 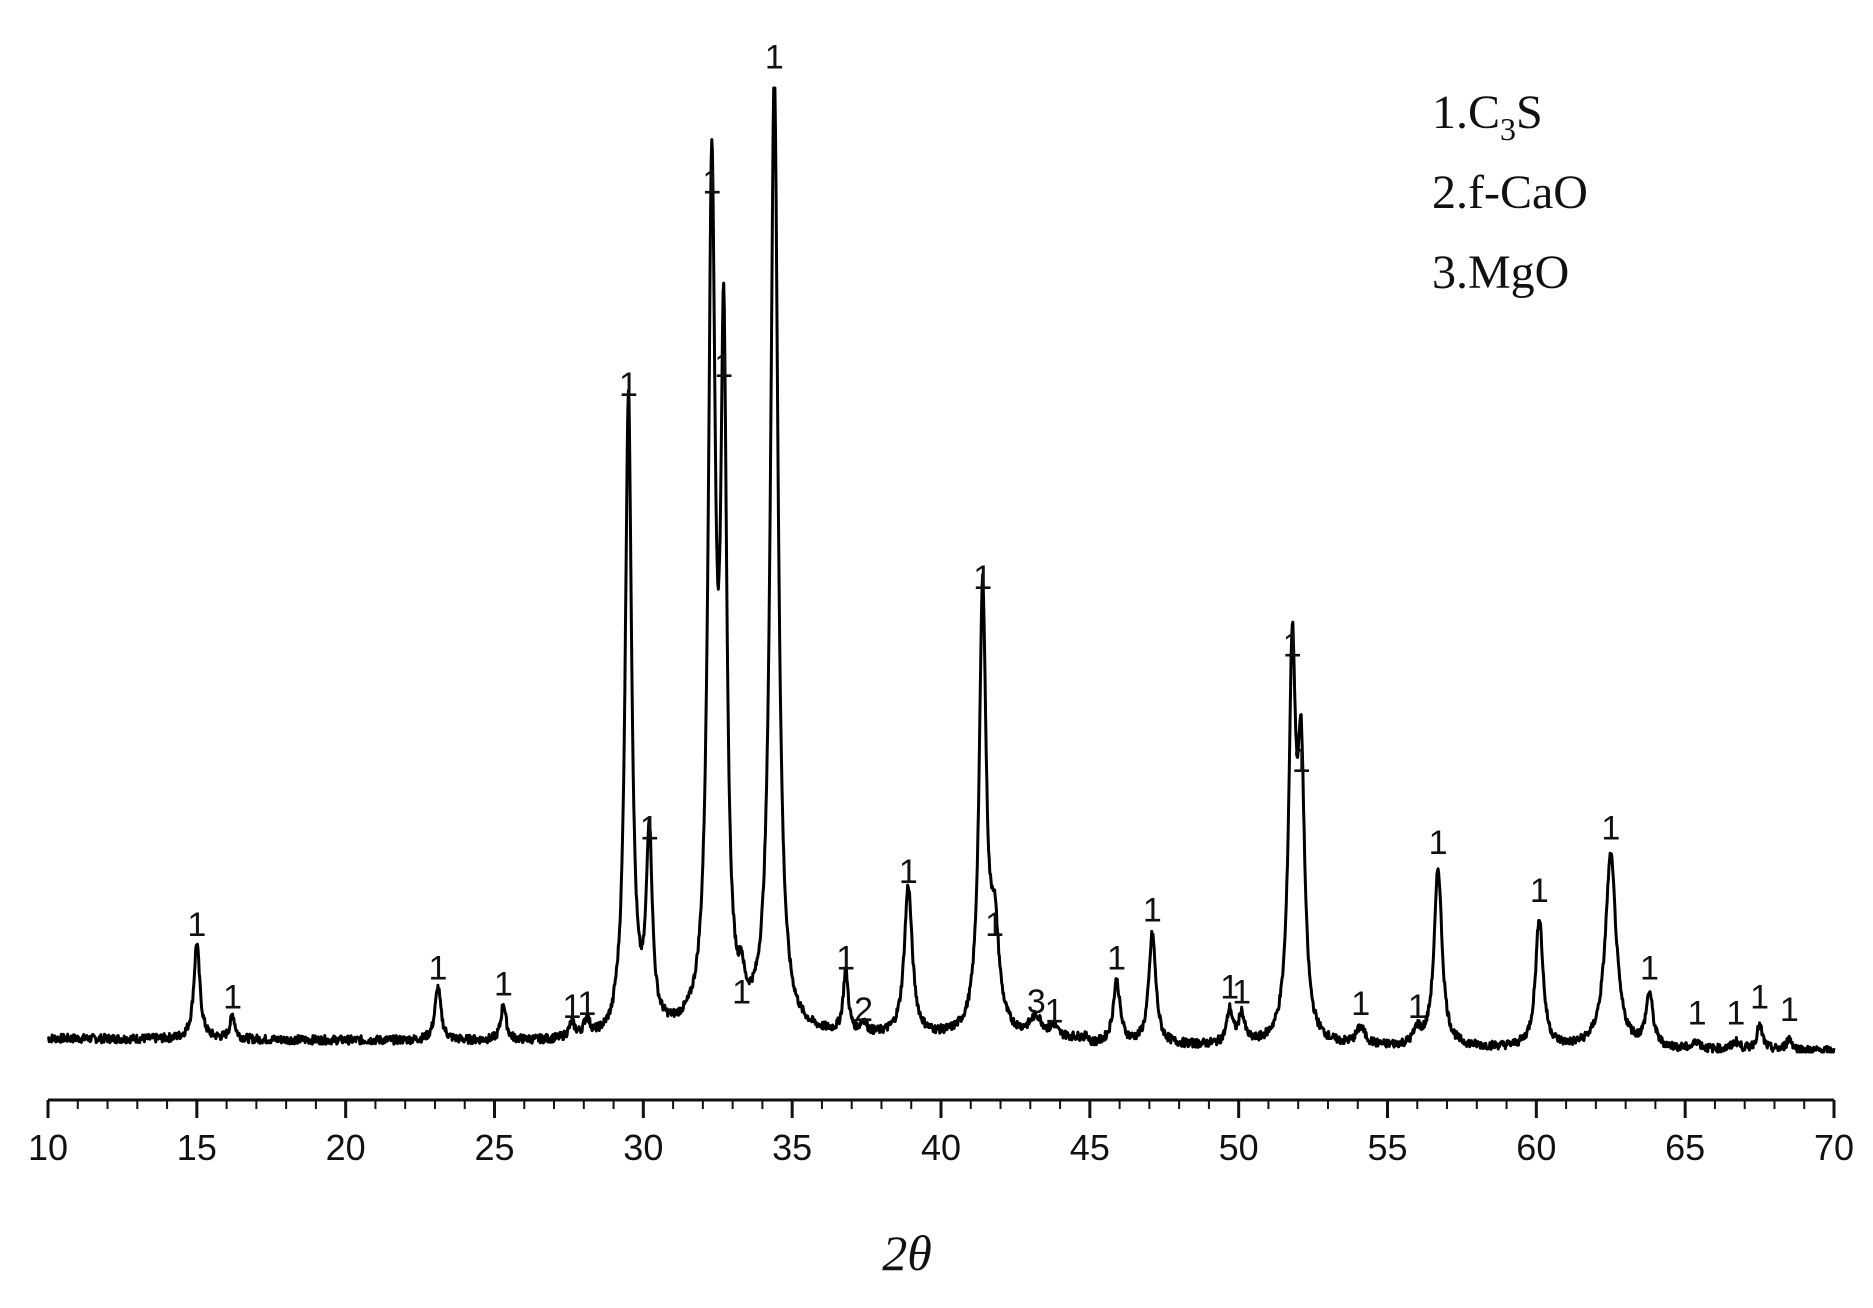 I want to click on x-tick-label: 15, so click(x=197, y=1147).